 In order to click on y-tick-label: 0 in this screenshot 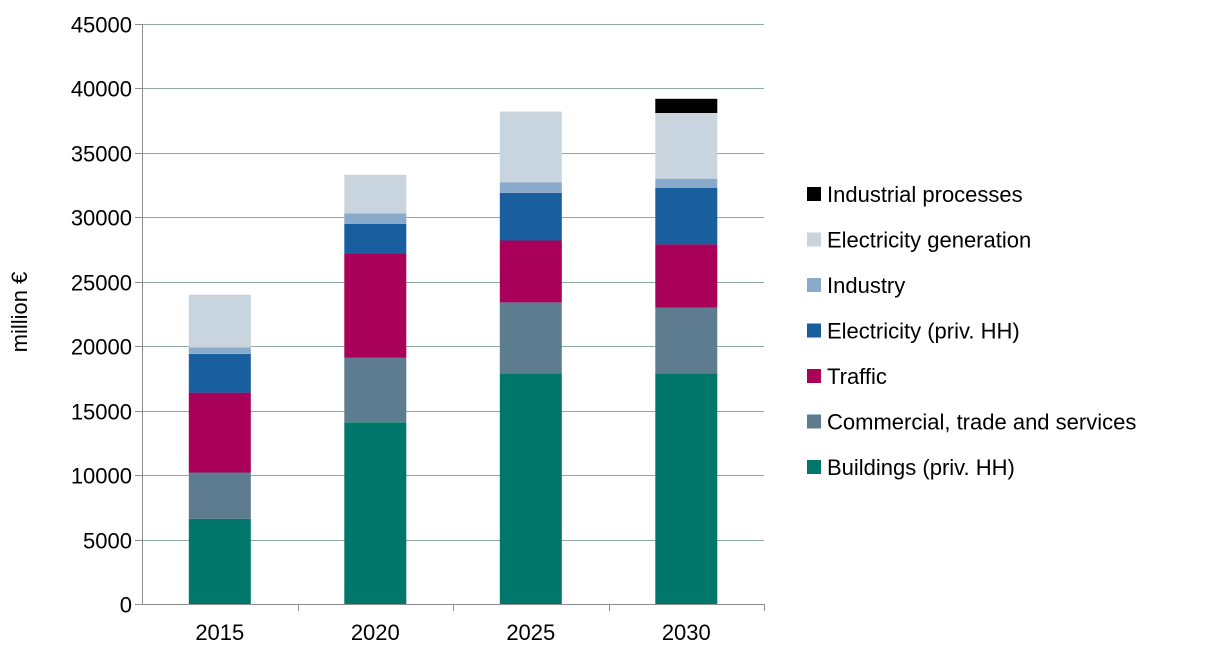, I will do `click(126, 605)`.